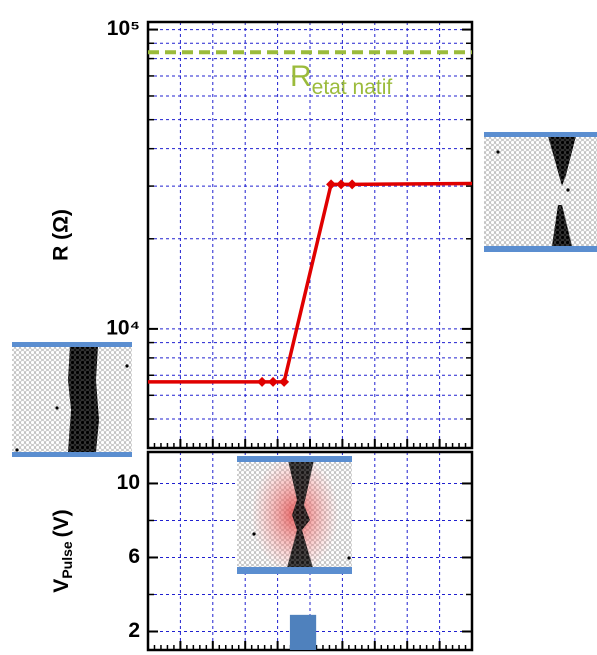 This screenshot has height=655, width=597. What do you see at coordinates (61, 235) in the screenshot?
I see `y-axis-label: R (Ω)` at bounding box center [61, 235].